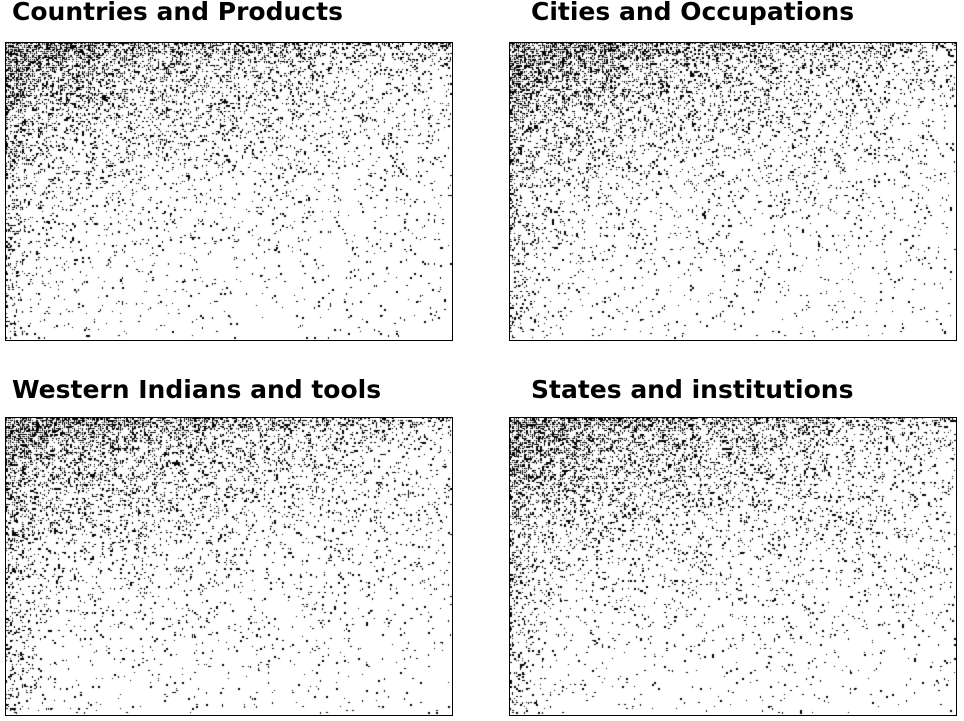 The height and width of the screenshot is (721, 964). Describe the element at coordinates (693, 13) in the screenshot. I see `chart-title: Cities and Occupations` at that location.